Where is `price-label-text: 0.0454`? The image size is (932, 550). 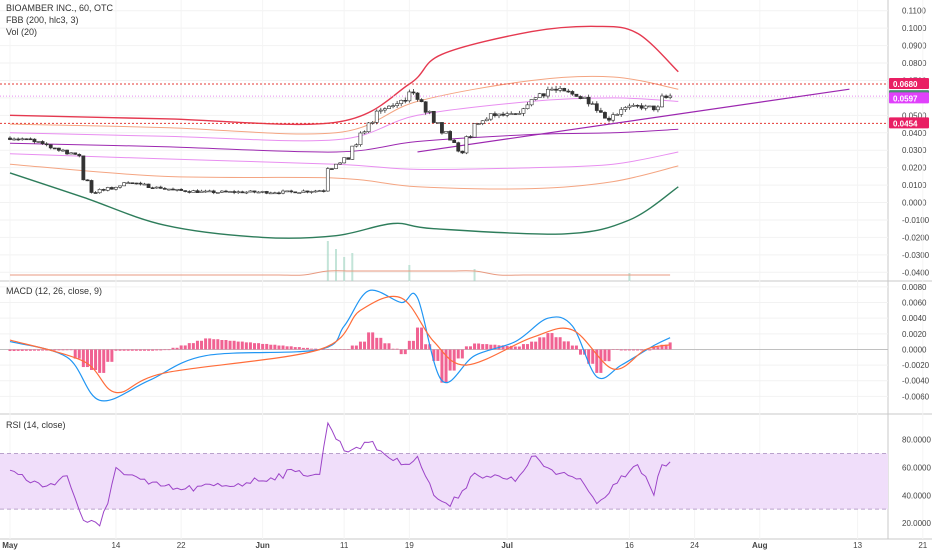
price-label-text: 0.0454 is located at coordinates (905, 123).